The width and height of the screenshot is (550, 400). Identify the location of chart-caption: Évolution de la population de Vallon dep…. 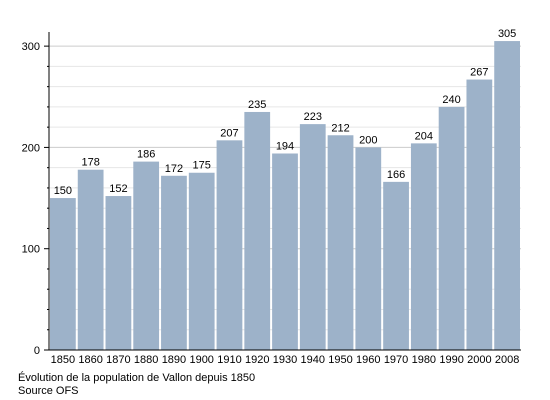
(137, 378).